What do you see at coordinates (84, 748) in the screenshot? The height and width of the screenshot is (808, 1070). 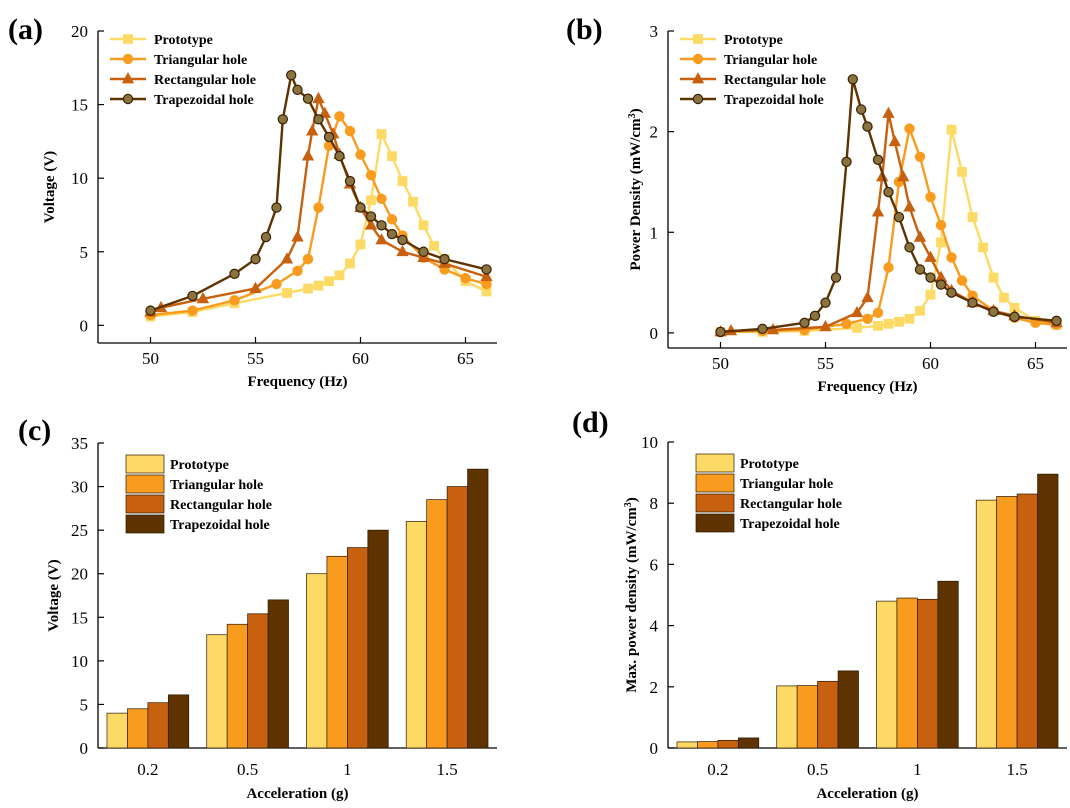 I see `y-tick-label: 0` at bounding box center [84, 748].